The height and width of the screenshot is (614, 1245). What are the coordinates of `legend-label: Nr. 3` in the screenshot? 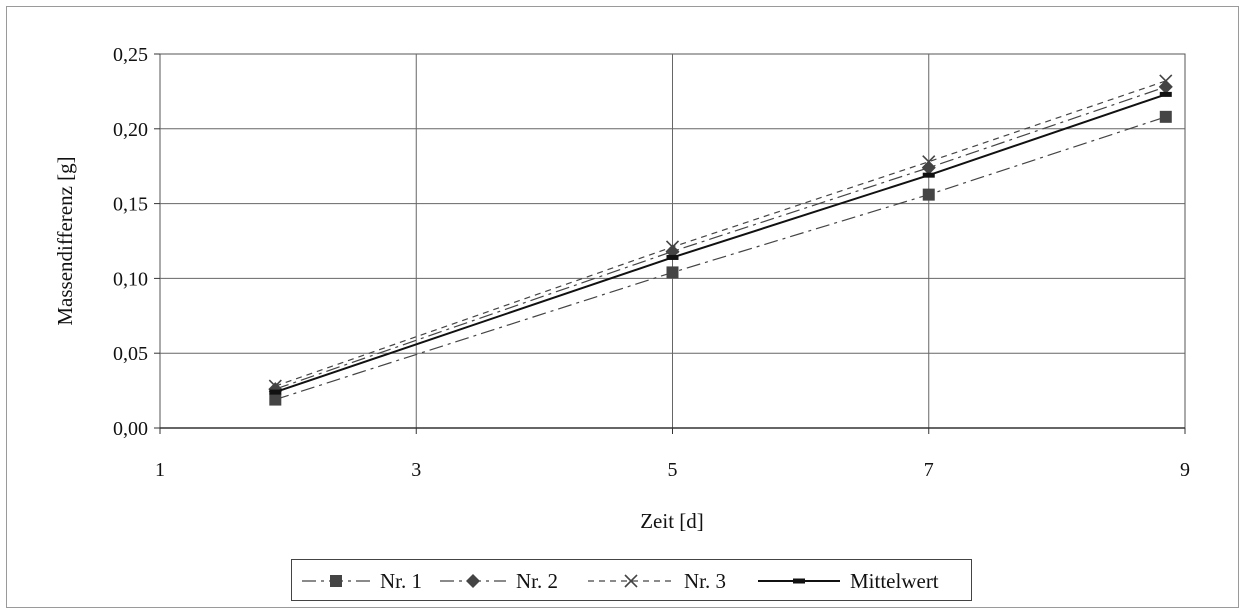 It's located at (705, 581).